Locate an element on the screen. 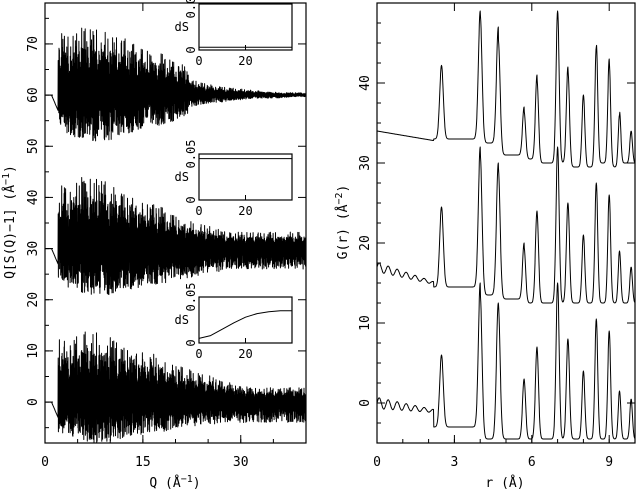 This screenshot has height=495, width=640. x-tick-label: 15 is located at coordinates (143, 462).